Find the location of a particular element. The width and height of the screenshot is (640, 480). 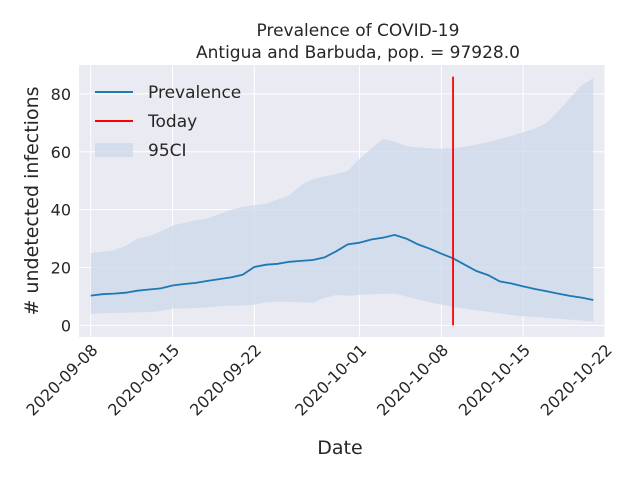

y-tick-label: 40 is located at coordinates (61, 210).